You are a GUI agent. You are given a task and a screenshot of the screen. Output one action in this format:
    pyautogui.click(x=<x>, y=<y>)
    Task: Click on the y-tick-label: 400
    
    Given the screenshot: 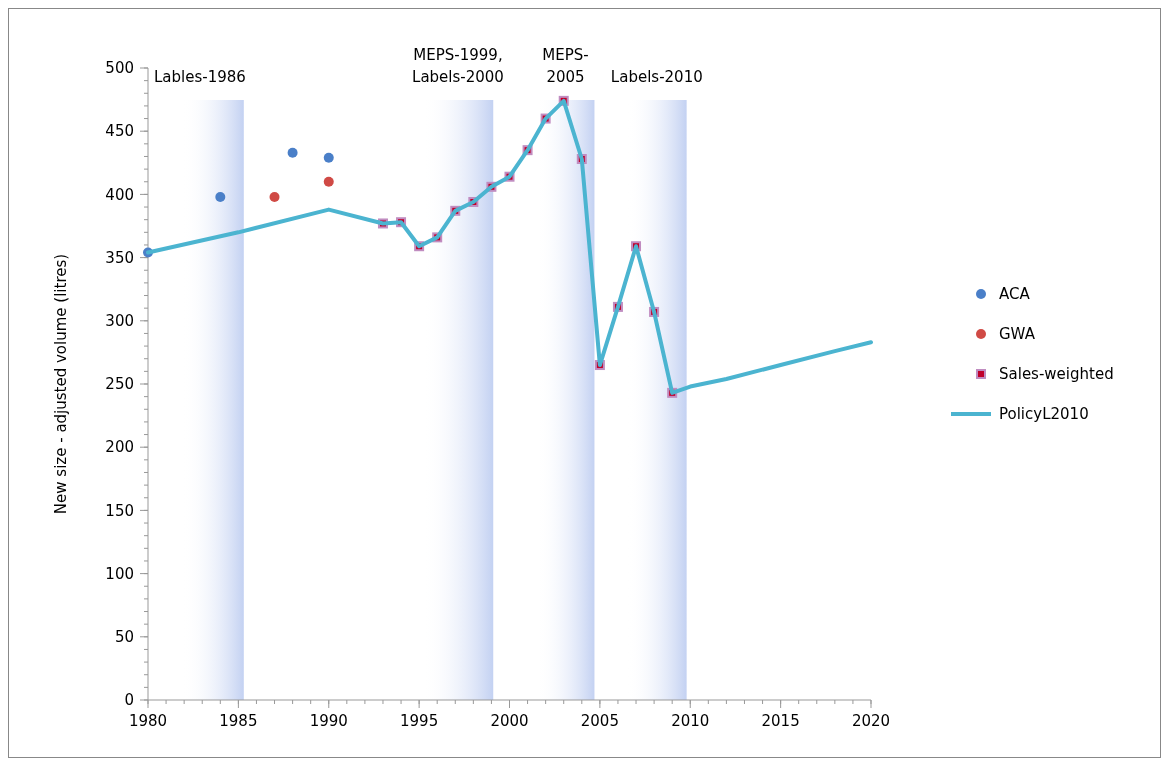 What is the action you would take?
    pyautogui.click(x=119, y=194)
    